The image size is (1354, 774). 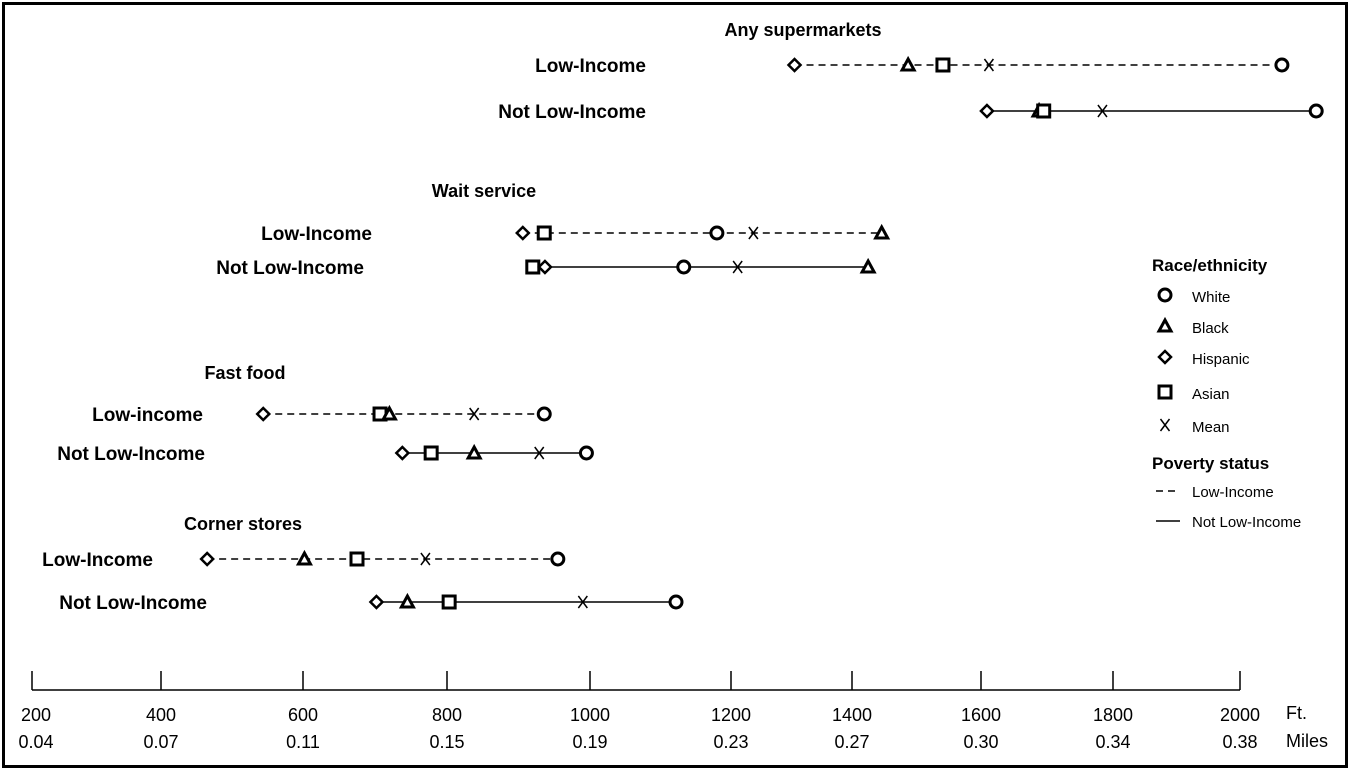 What do you see at coordinates (131, 454) in the screenshot?
I see `row-label-2-1: Not Low-Income` at bounding box center [131, 454].